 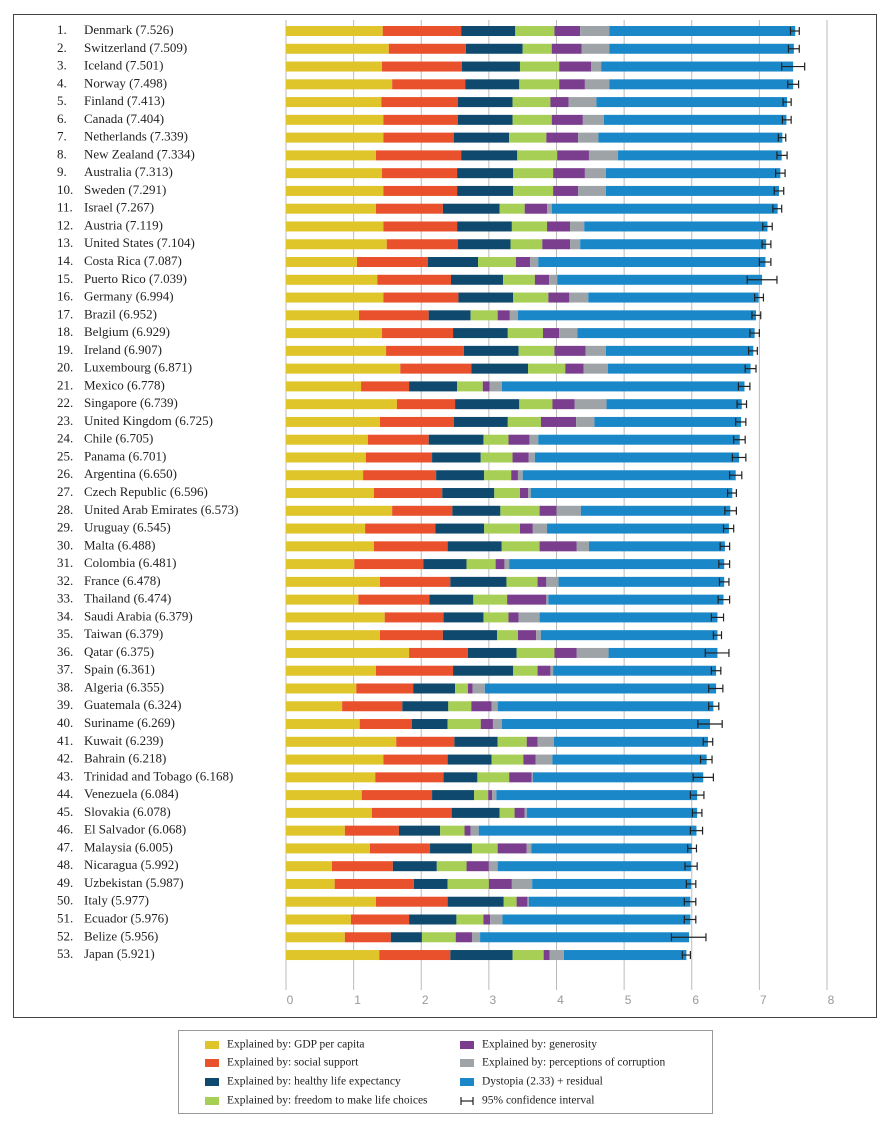 What do you see at coordinates (357, 1000) in the screenshot?
I see `x-tick-label: 1` at bounding box center [357, 1000].